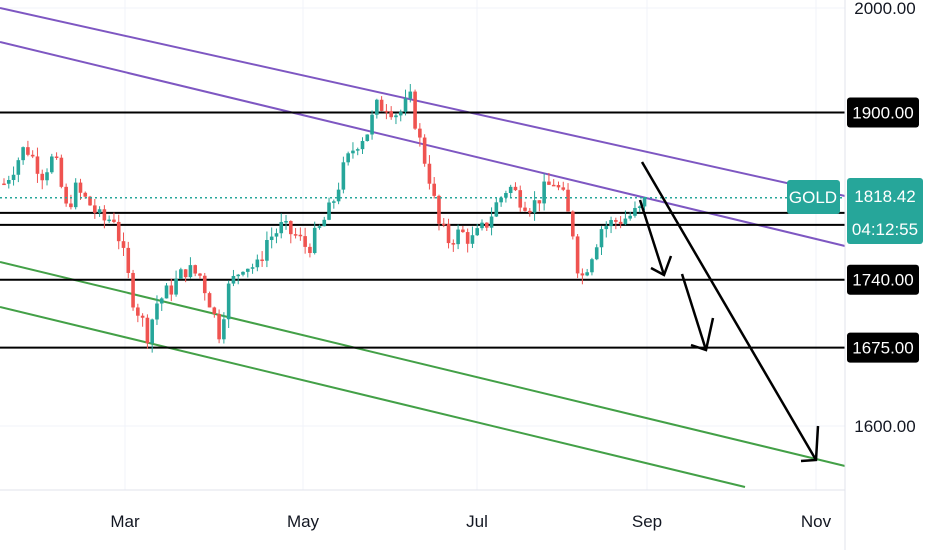  Describe the element at coordinates (884, 426) in the screenshot. I see `price-tick-label: 1600.00` at that location.